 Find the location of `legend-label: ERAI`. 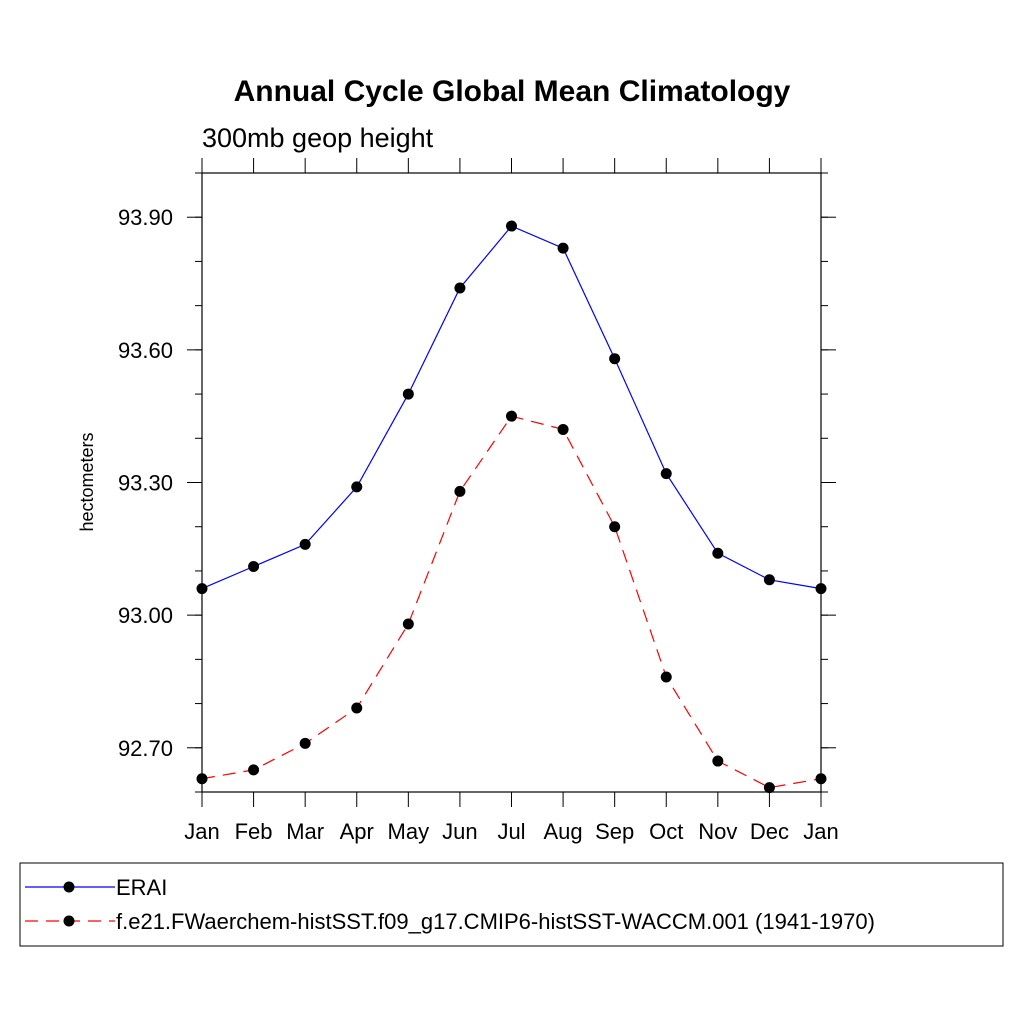

legend-label: ERAI is located at coordinates (141, 887).